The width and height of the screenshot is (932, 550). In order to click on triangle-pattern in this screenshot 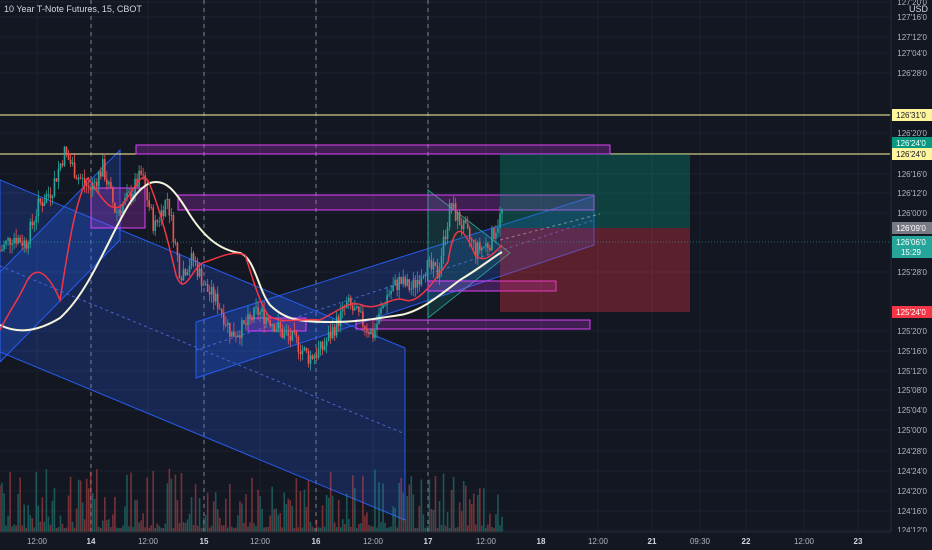, I will do `click(469, 254)`.